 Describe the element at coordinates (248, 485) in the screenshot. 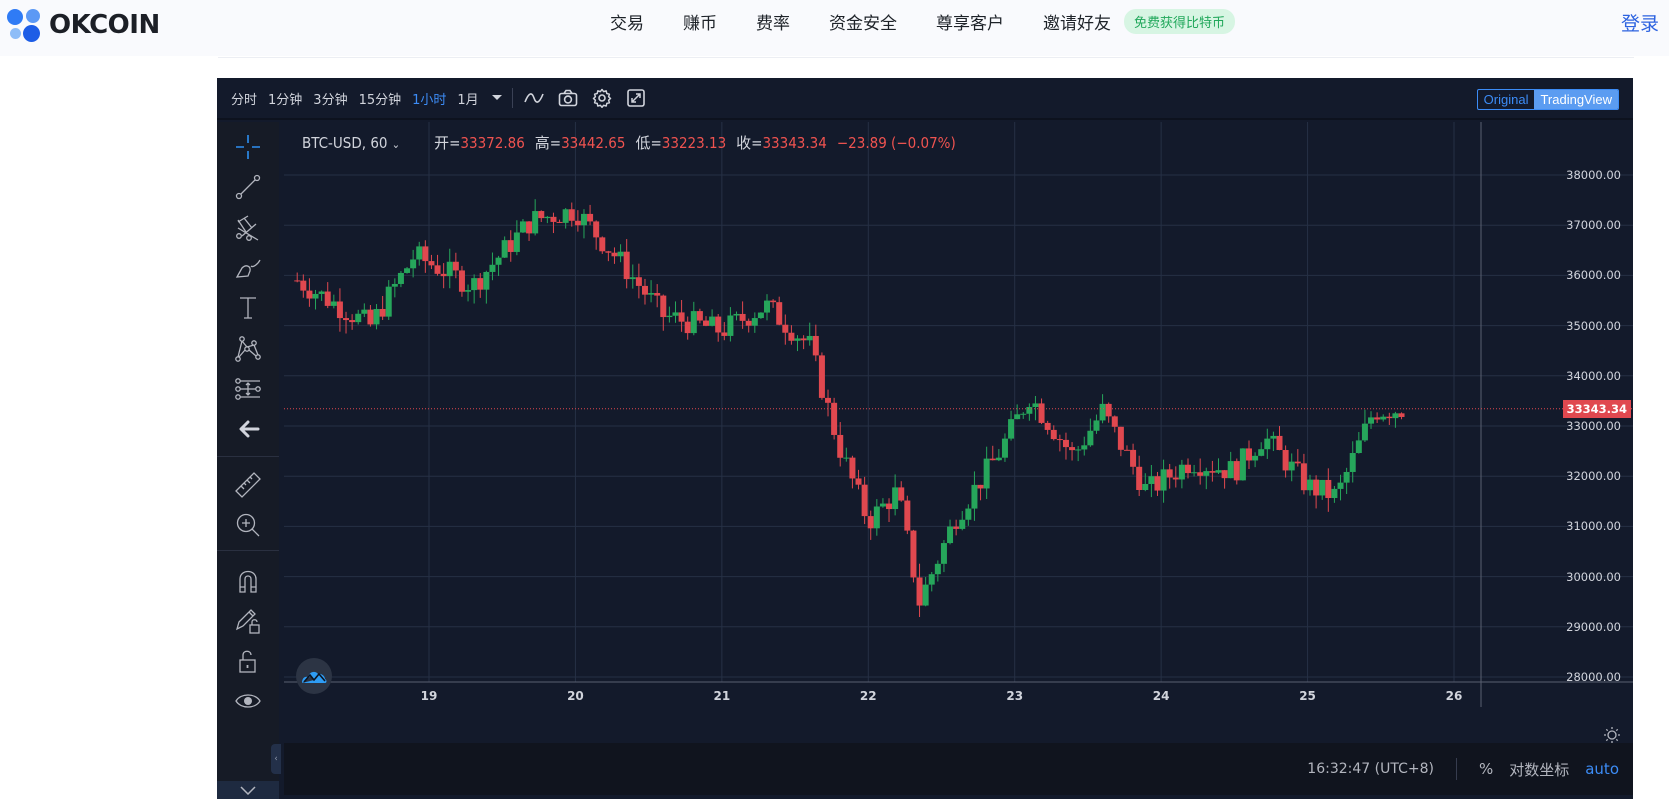

I see `ruler-icon` at that location.